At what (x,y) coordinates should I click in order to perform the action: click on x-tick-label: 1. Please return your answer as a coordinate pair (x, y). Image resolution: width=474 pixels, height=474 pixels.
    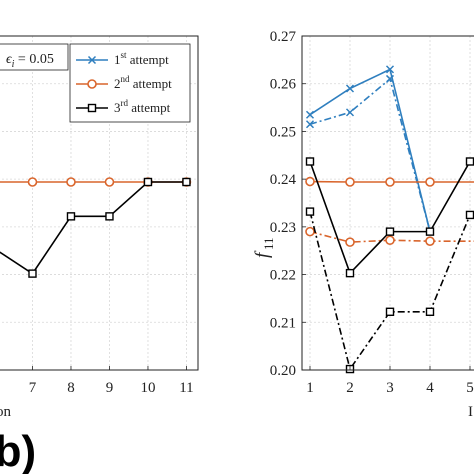
    Looking at the image, I should click on (310, 388).